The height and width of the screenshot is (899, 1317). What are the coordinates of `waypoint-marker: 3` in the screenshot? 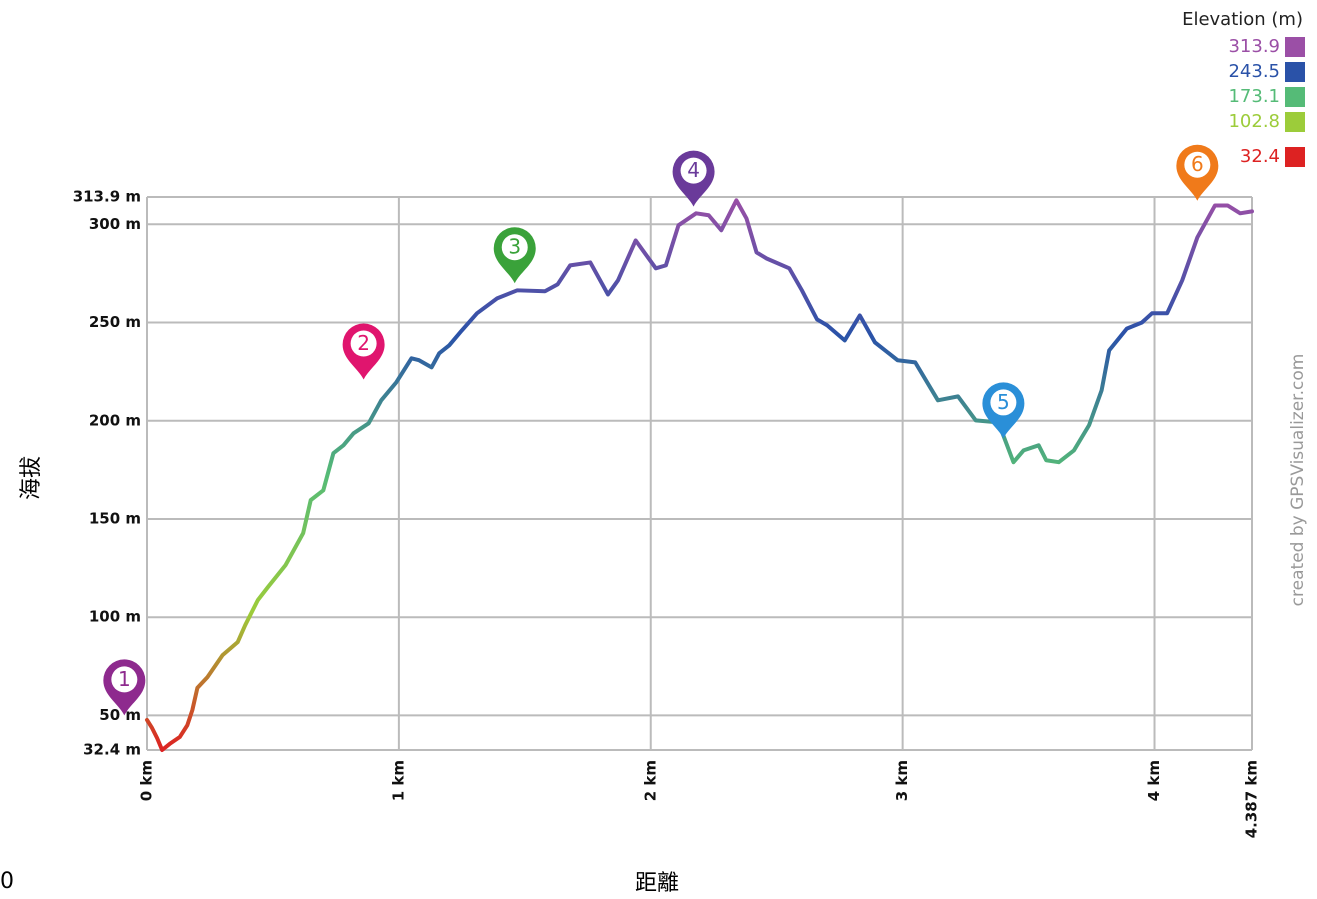 It's located at (514, 255).